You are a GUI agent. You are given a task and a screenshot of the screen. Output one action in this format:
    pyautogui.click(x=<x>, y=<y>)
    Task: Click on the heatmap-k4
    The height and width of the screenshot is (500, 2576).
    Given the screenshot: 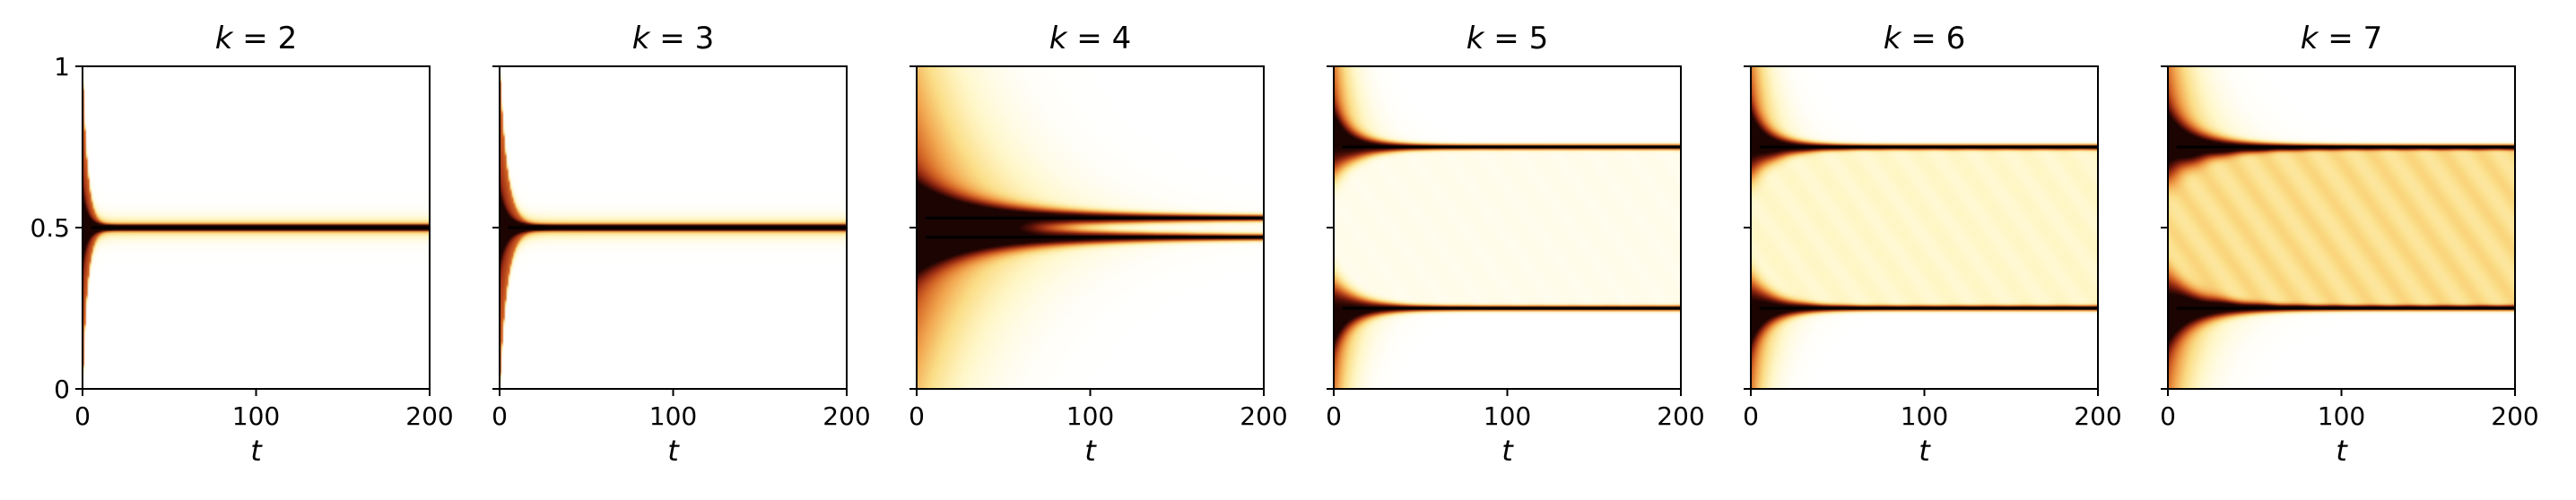 What is the action you would take?
    pyautogui.click(x=1090, y=228)
    